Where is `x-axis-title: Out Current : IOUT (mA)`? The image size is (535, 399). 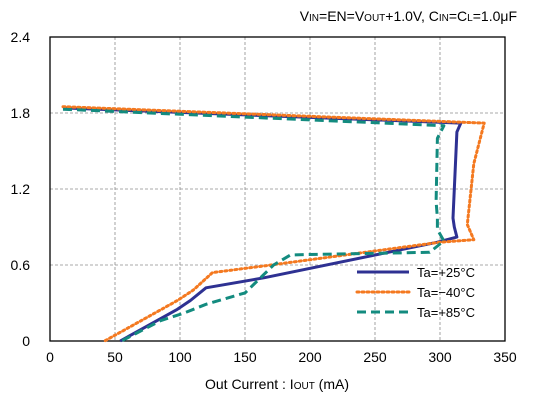 x-axis-title: Out Current : IOUT (mA) is located at coordinates (277, 384).